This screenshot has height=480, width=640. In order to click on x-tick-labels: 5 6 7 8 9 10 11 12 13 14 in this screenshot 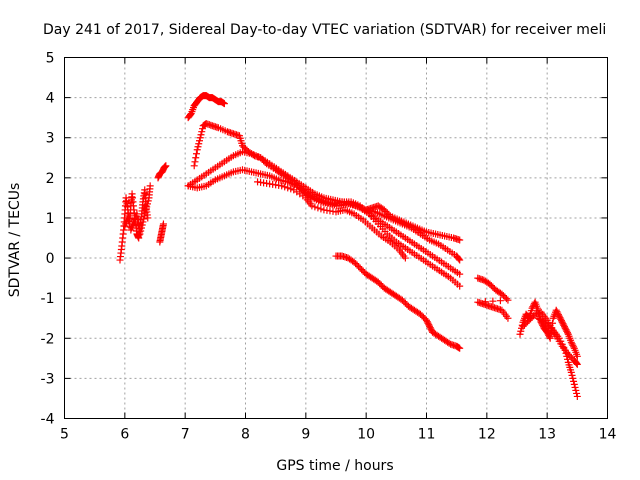, I will do `click(338, 435)`.